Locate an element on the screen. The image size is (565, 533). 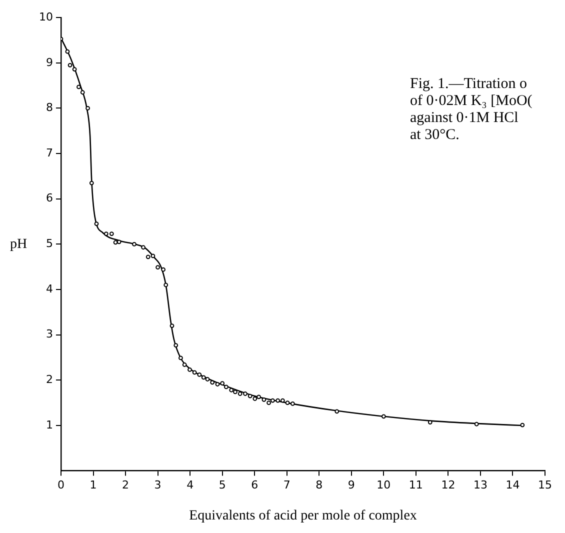
y-tick-label: 6 is located at coordinates (49, 198).